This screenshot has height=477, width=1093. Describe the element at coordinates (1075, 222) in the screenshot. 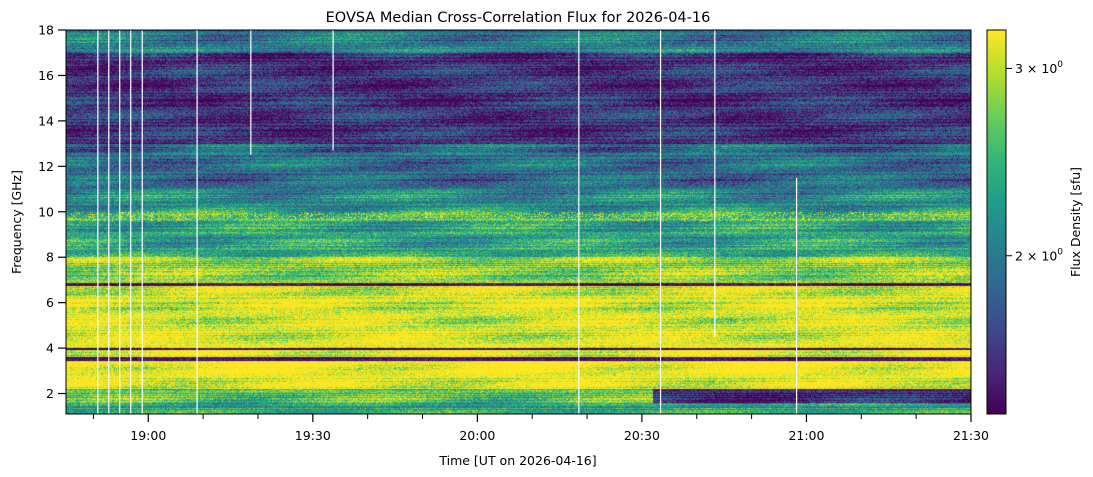

I see `colorbar-label: Flux Density [sfu]` at that location.